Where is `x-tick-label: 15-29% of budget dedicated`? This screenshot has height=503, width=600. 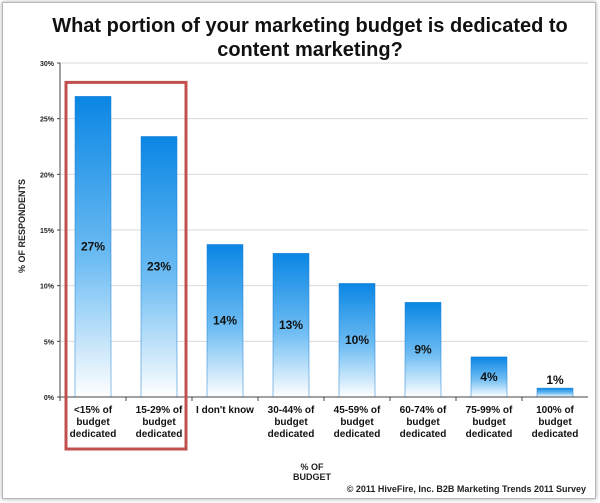 x-tick-label: 15-29% of budget dedicated is located at coordinates (159, 422).